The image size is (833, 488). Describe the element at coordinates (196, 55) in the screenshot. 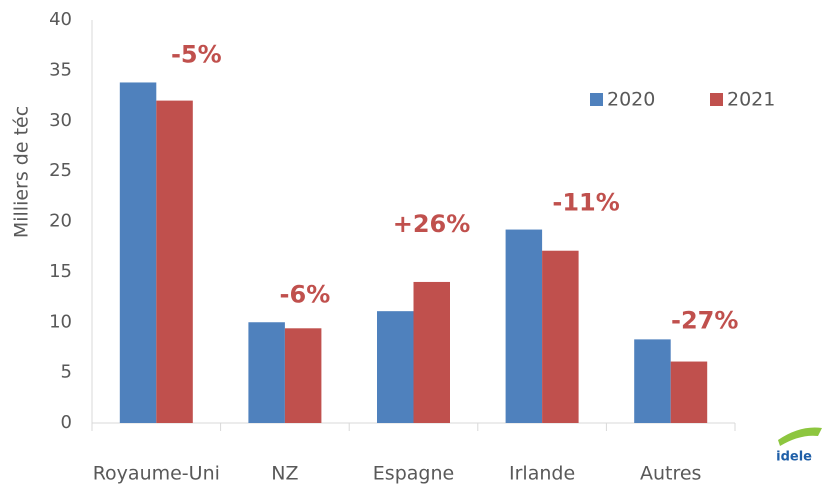

I see `annotation: -5%` at that location.